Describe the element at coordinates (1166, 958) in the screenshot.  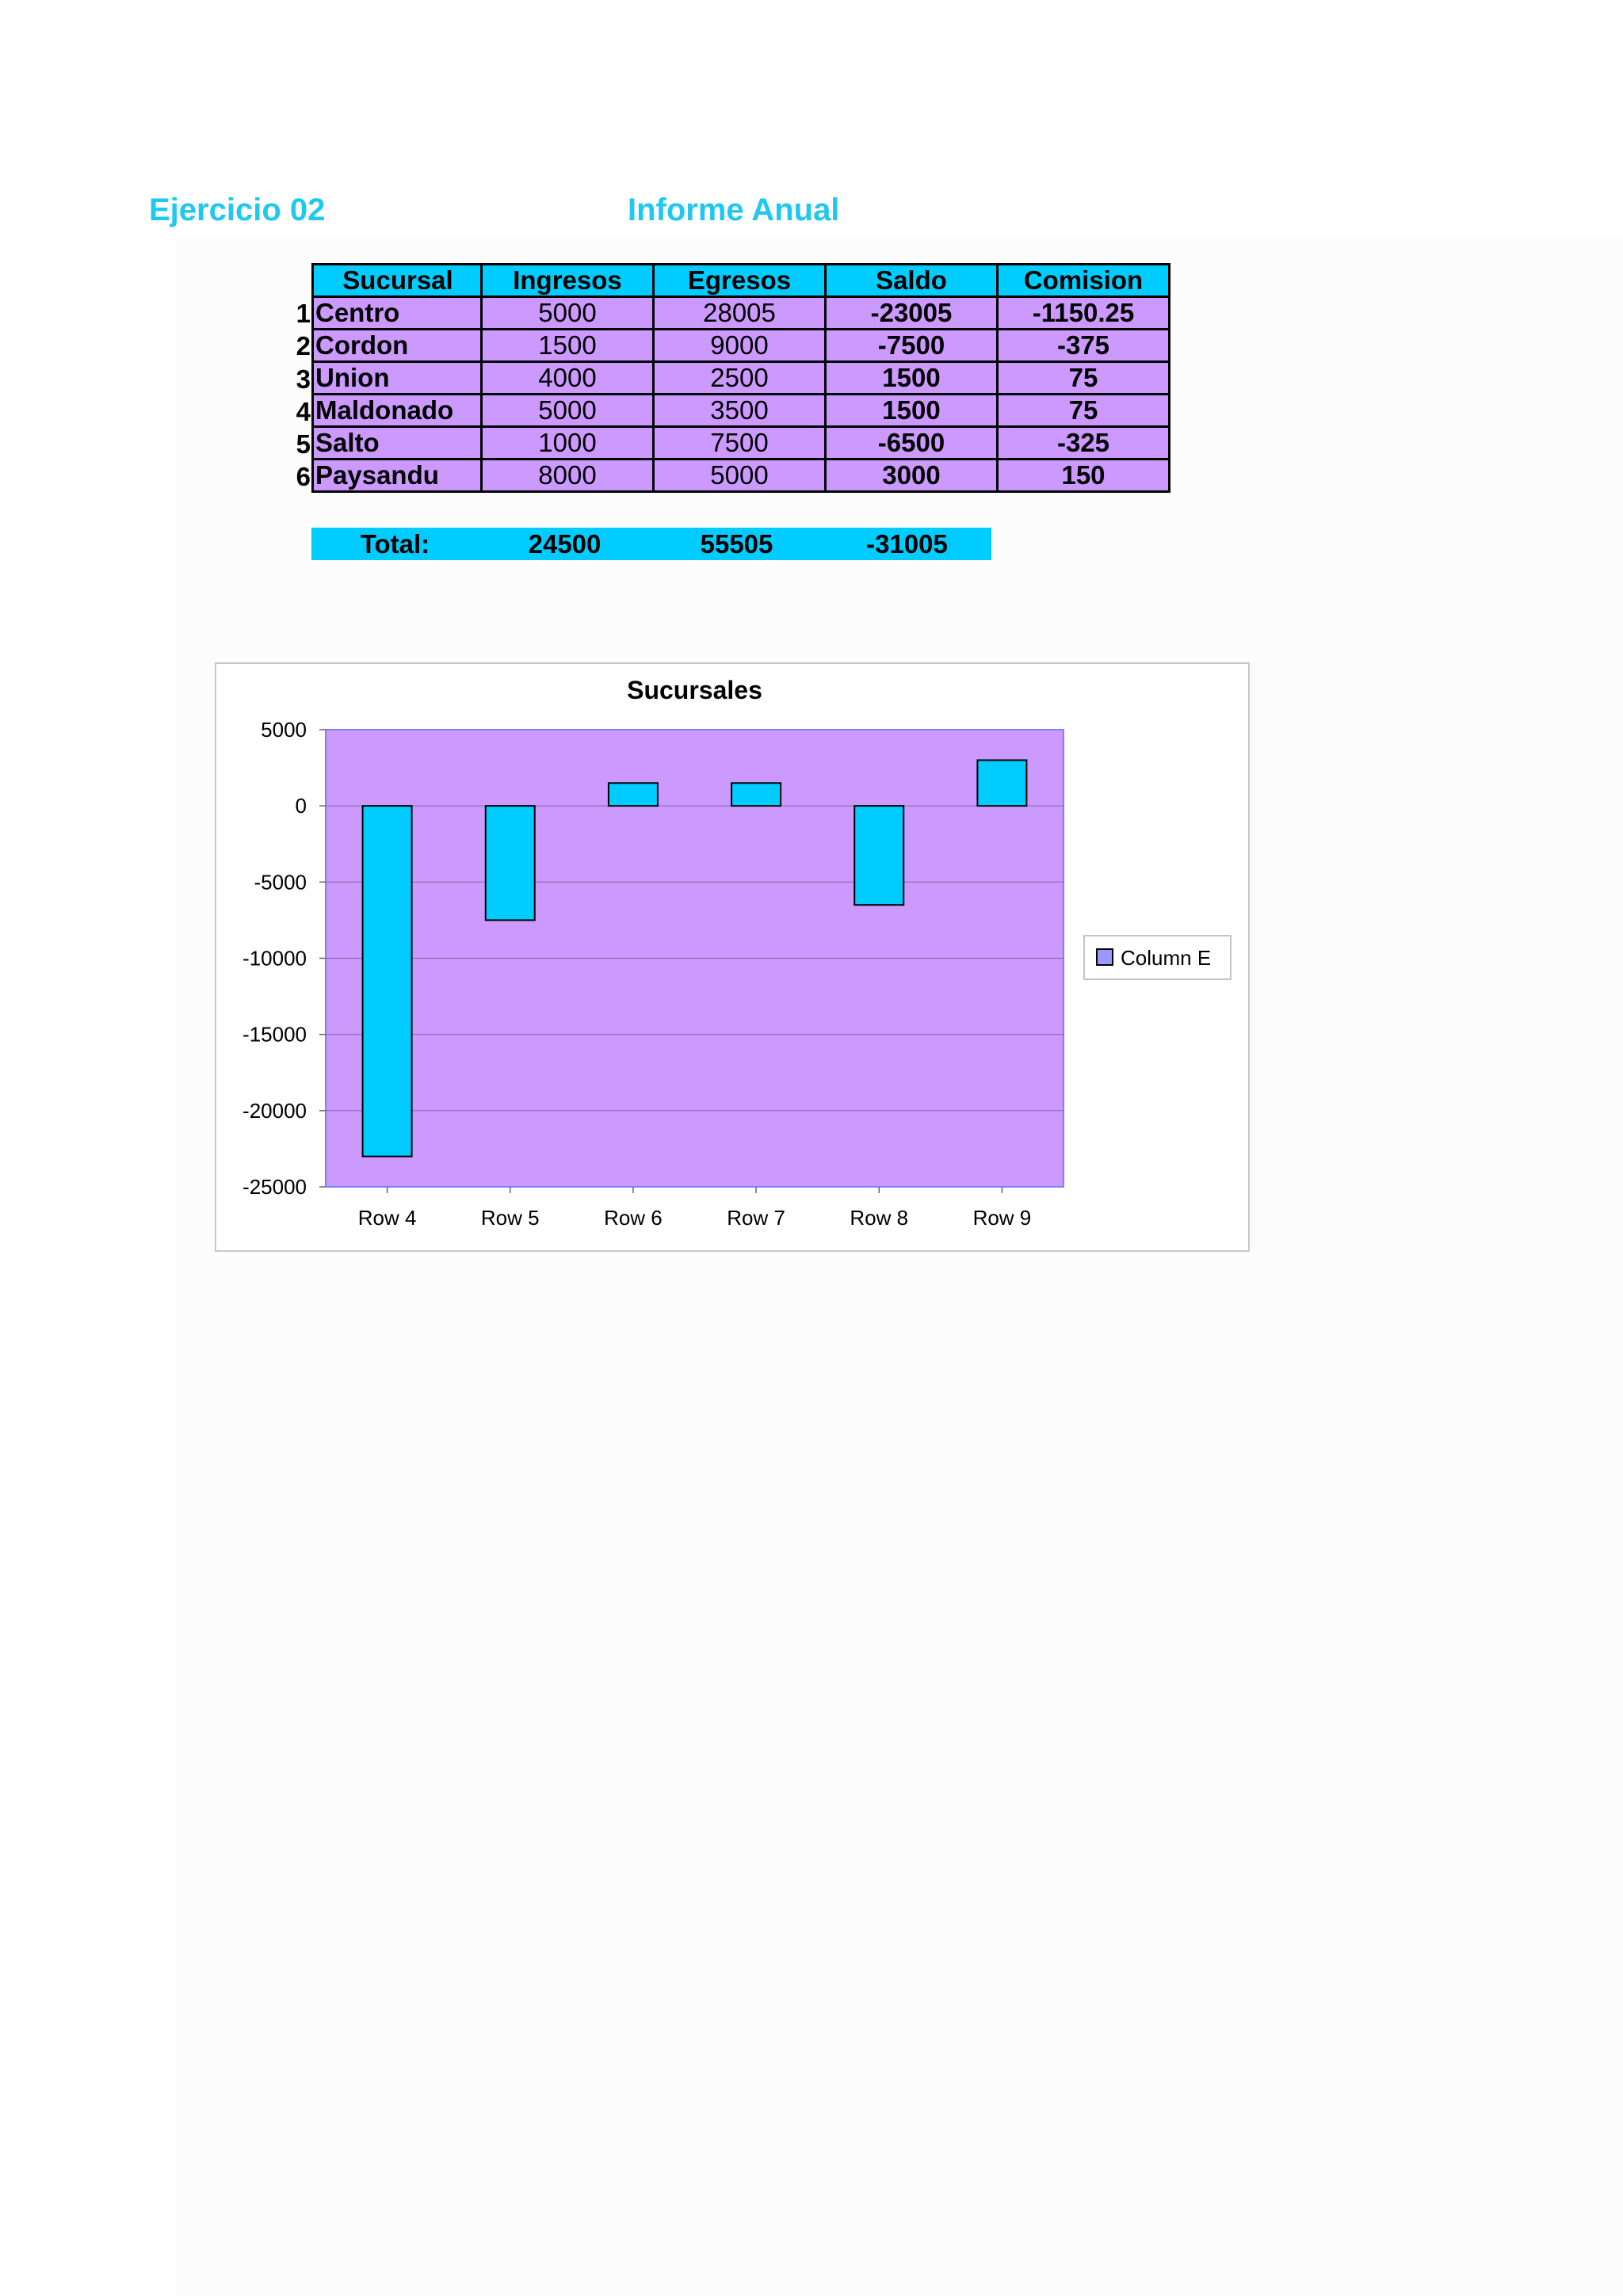
I see `legend-label: Column E` at that location.